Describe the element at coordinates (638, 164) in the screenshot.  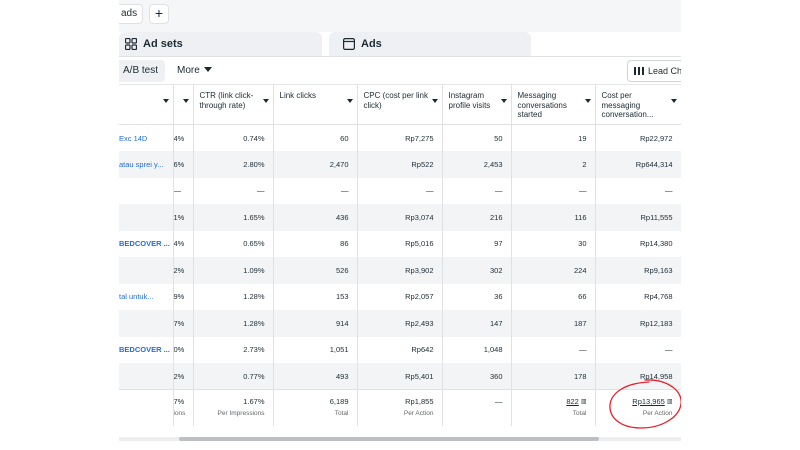
I see `cost-per-messaging-cell: Rp644,314` at that location.